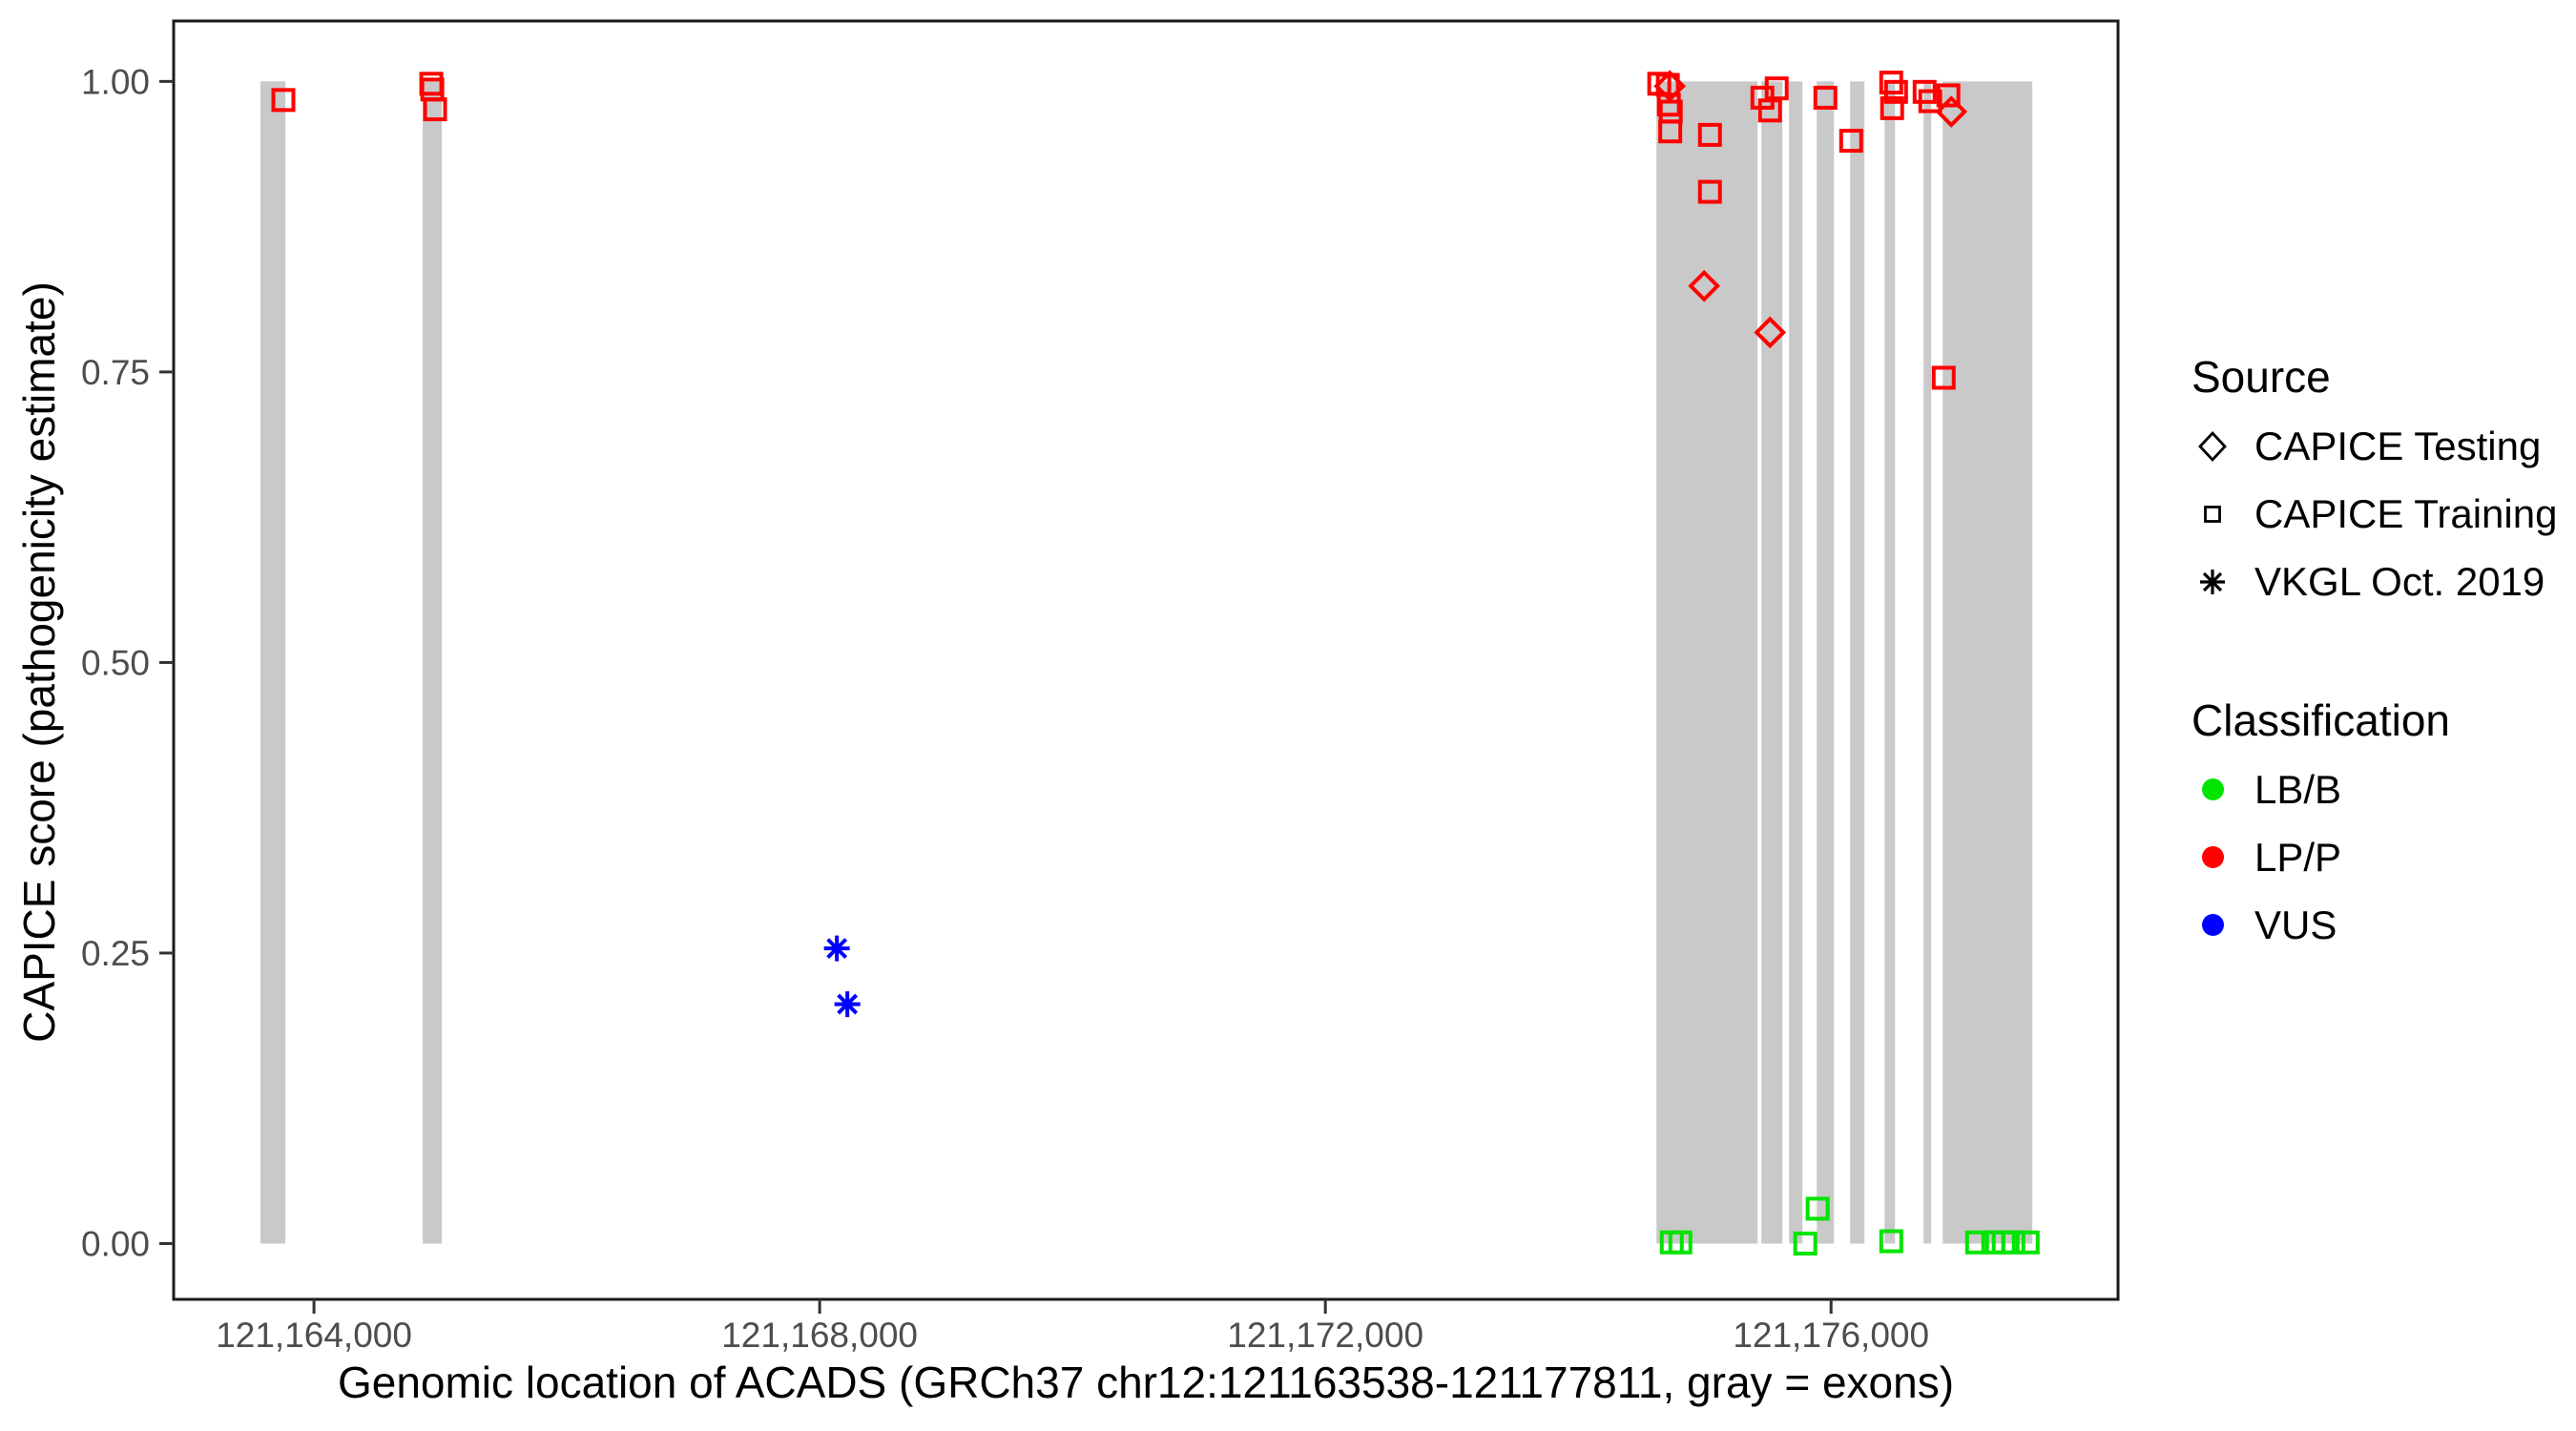 The image size is (2576, 1431). I want to click on classification-legend-label-lpp: LP/P, so click(2298, 857).